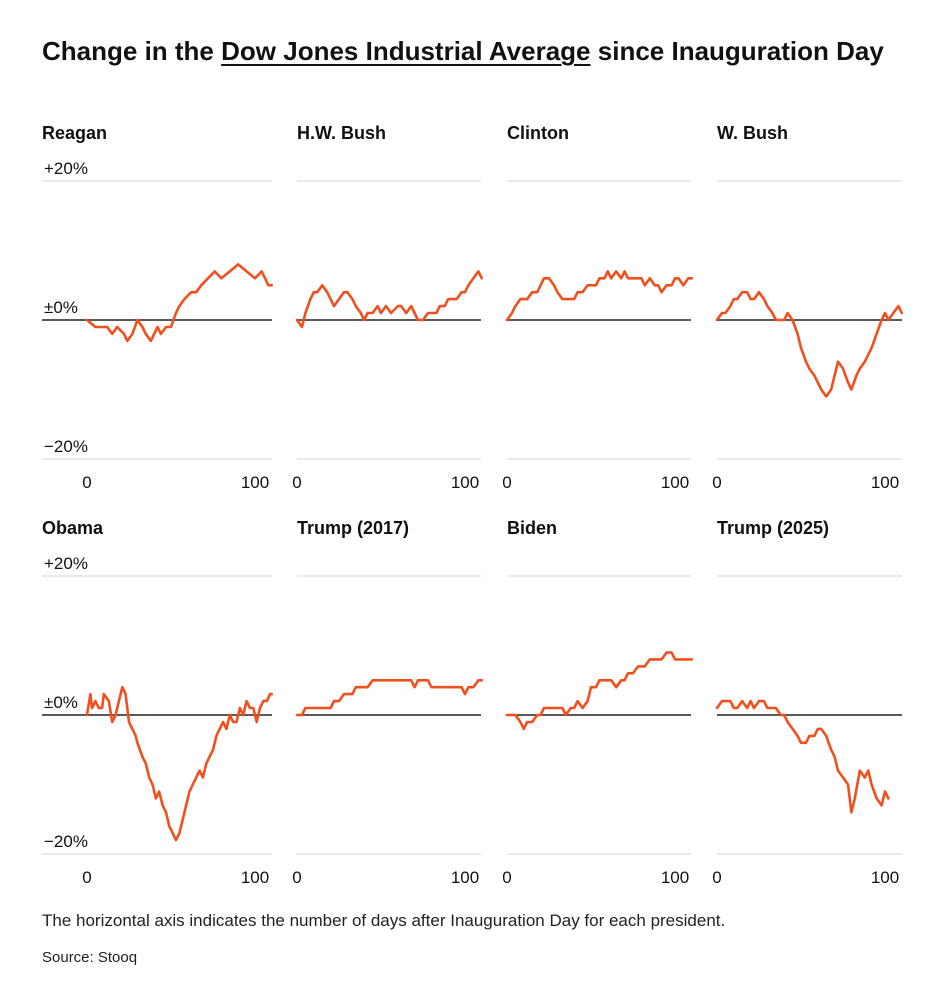  I want to click on panel-title: Clinton, so click(538, 133).